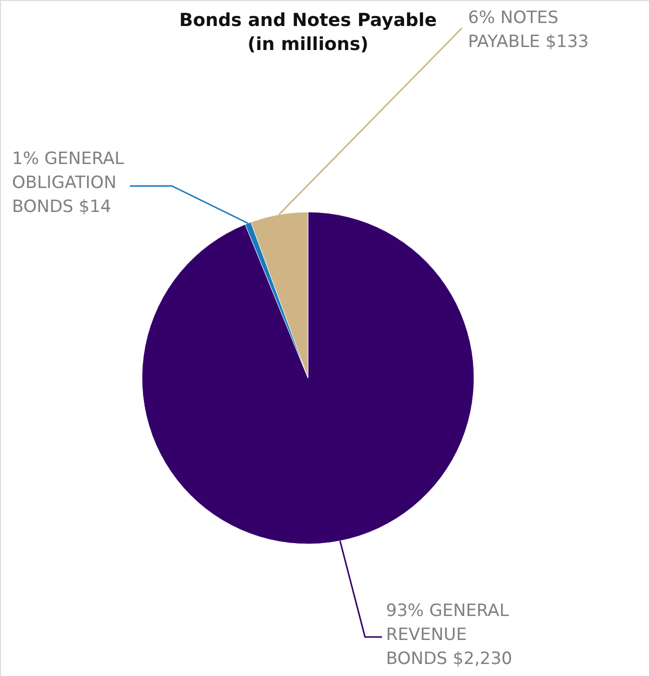 The height and width of the screenshot is (676, 649). What do you see at coordinates (528, 30) in the screenshot?
I see `slice-label: 6% NOTES PAYABLE $133` at bounding box center [528, 30].